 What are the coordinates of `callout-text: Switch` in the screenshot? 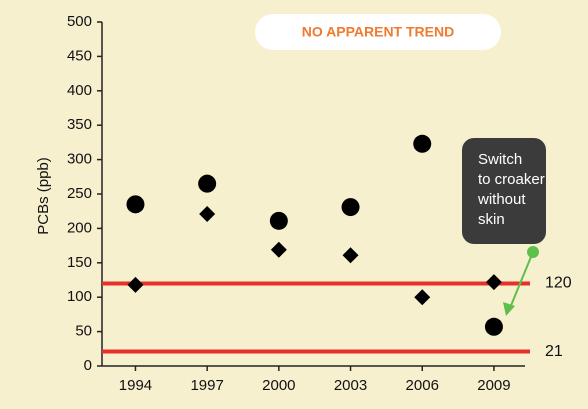 It's located at (500, 159).